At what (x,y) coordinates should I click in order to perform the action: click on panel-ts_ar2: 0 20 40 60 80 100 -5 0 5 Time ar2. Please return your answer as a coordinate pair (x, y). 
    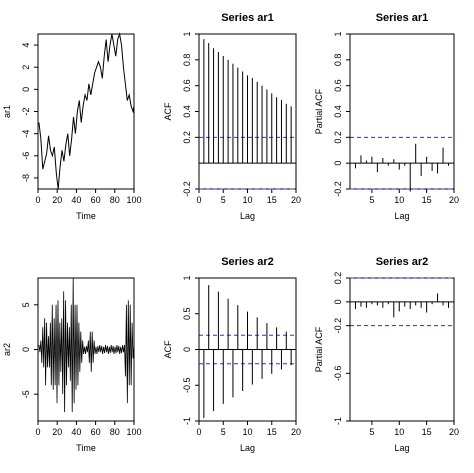
    Looking at the image, I should click on (72, 365).